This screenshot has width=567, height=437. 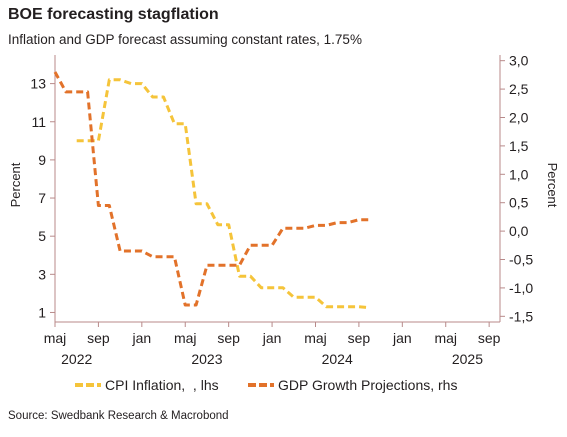 What do you see at coordinates (521, 288) in the screenshot?
I see `y-tick-label-right: -1,0` at bounding box center [521, 288].